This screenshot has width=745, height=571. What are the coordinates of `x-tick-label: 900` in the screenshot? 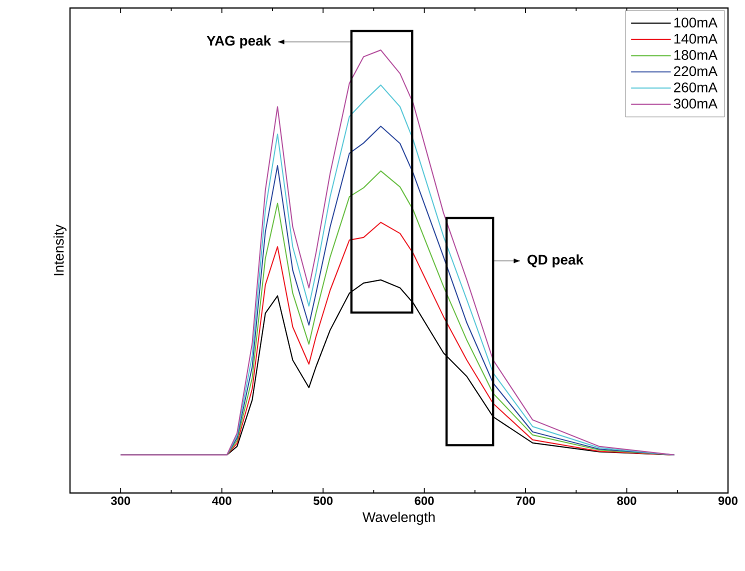 It's located at (728, 500).